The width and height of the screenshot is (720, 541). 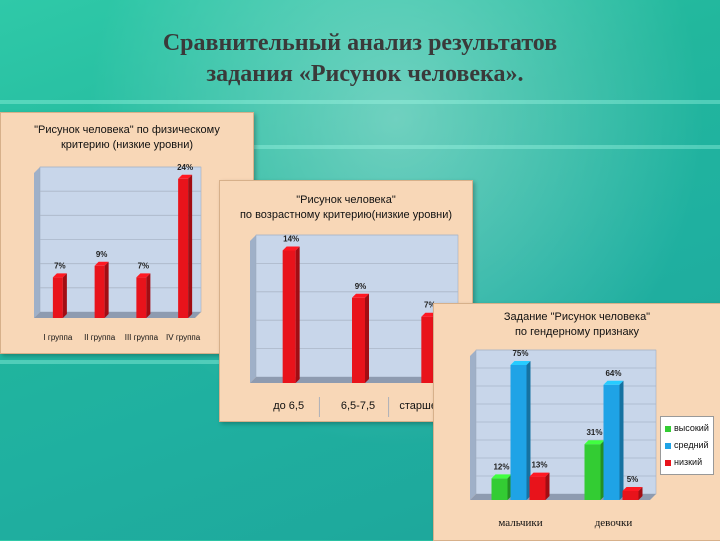 I want to click on slide-title-line2: задания «Рисунок человека»., so click(x=365, y=74).